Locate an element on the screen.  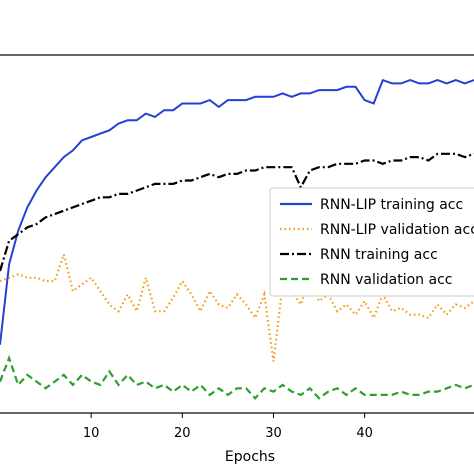
legend-box is located at coordinates (371, 242).